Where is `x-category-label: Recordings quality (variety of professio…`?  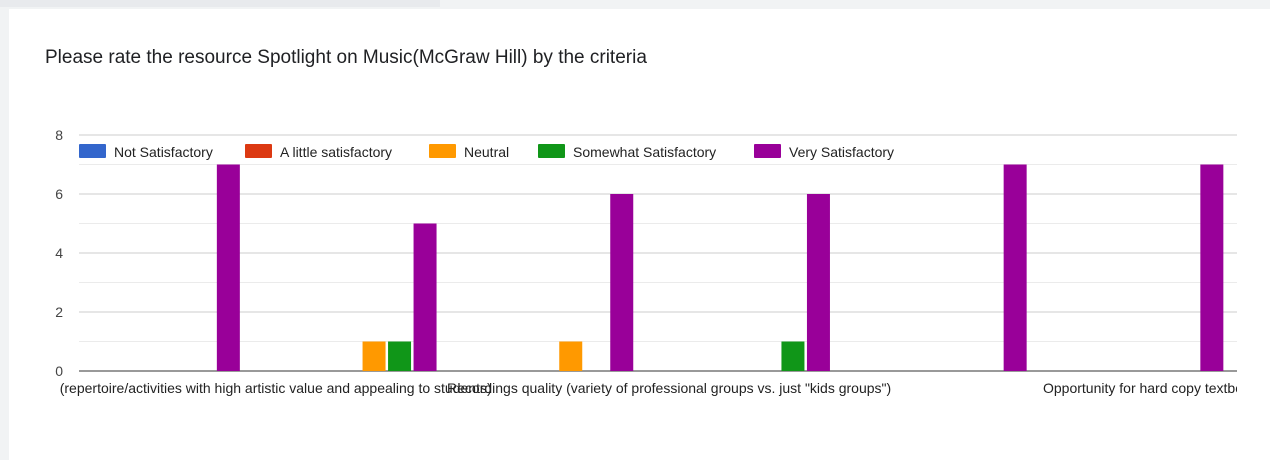
x-category-label: Recordings quality (variety of professio… is located at coordinates (669, 388).